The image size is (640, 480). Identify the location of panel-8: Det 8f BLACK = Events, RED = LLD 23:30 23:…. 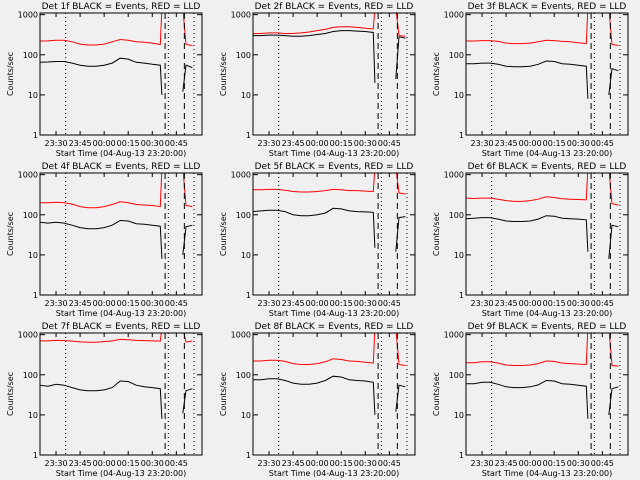
(317, 400).